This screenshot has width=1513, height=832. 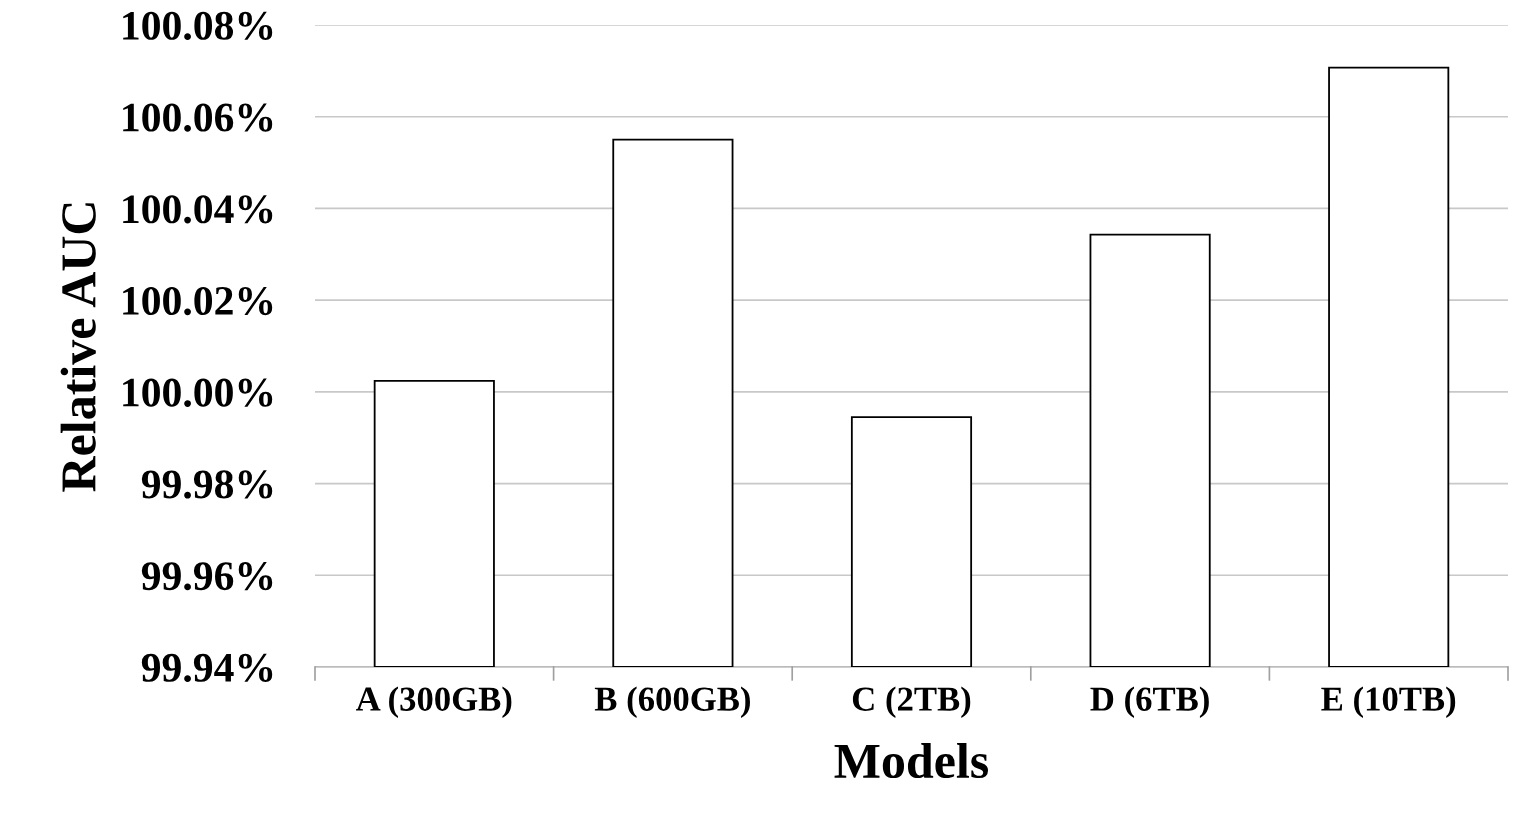 What do you see at coordinates (911, 702) in the screenshot?
I see `x-tick-label: C (2TB)` at bounding box center [911, 702].